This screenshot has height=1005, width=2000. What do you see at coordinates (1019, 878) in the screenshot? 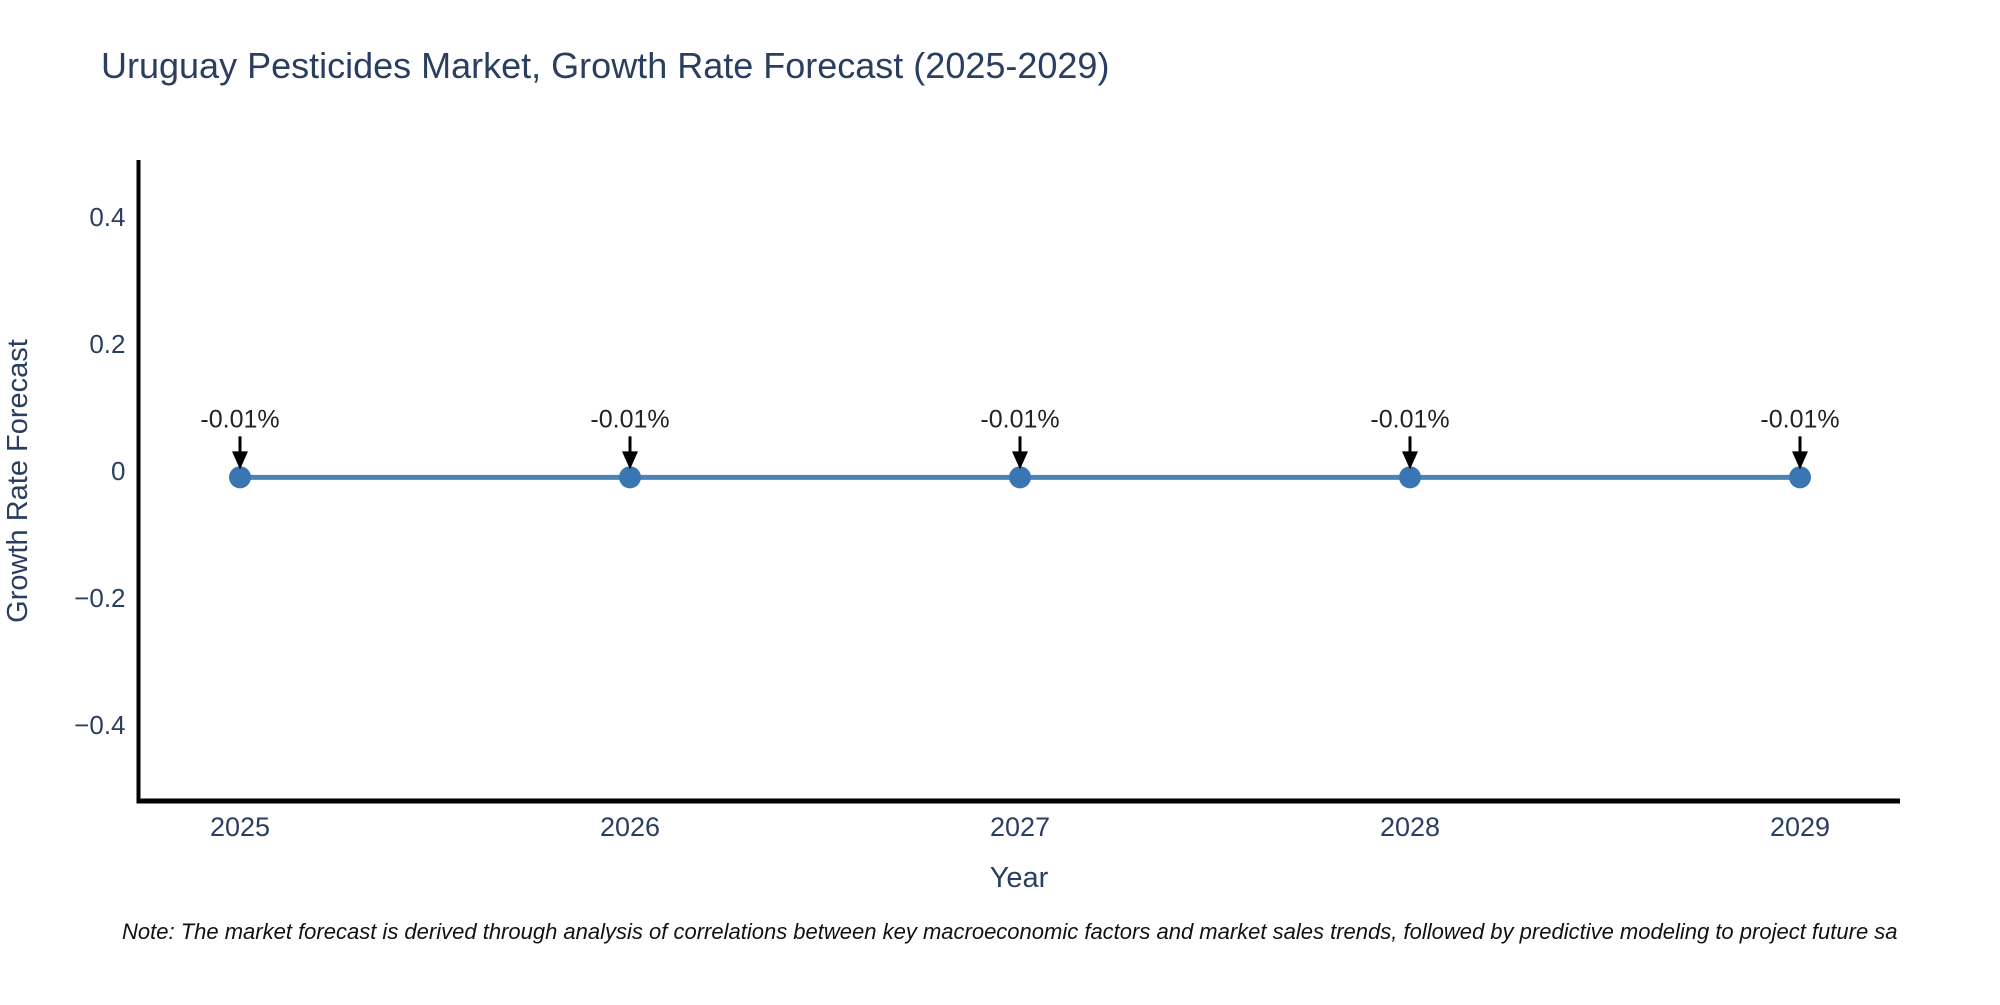
I see `x-axis-title: Year` at bounding box center [1019, 878].